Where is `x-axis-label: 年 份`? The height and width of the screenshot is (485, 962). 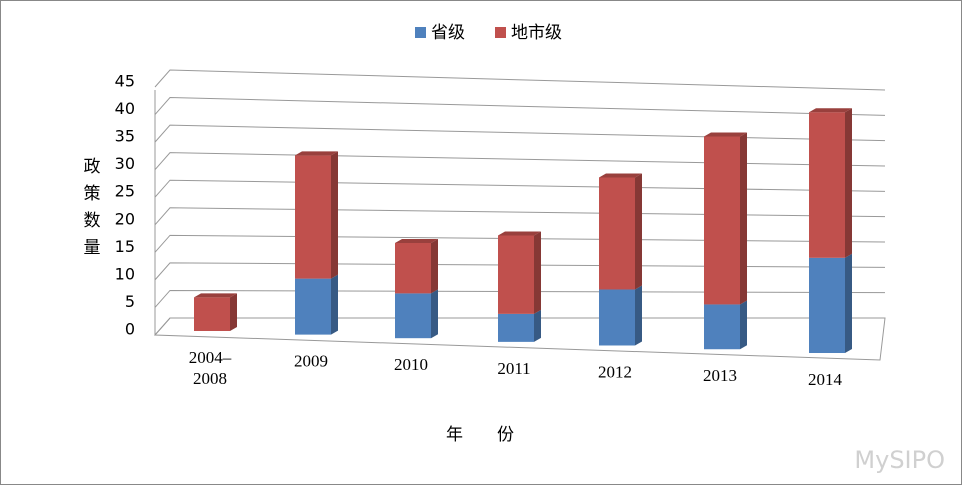
x-axis-label: 年 份 is located at coordinates (480, 435).